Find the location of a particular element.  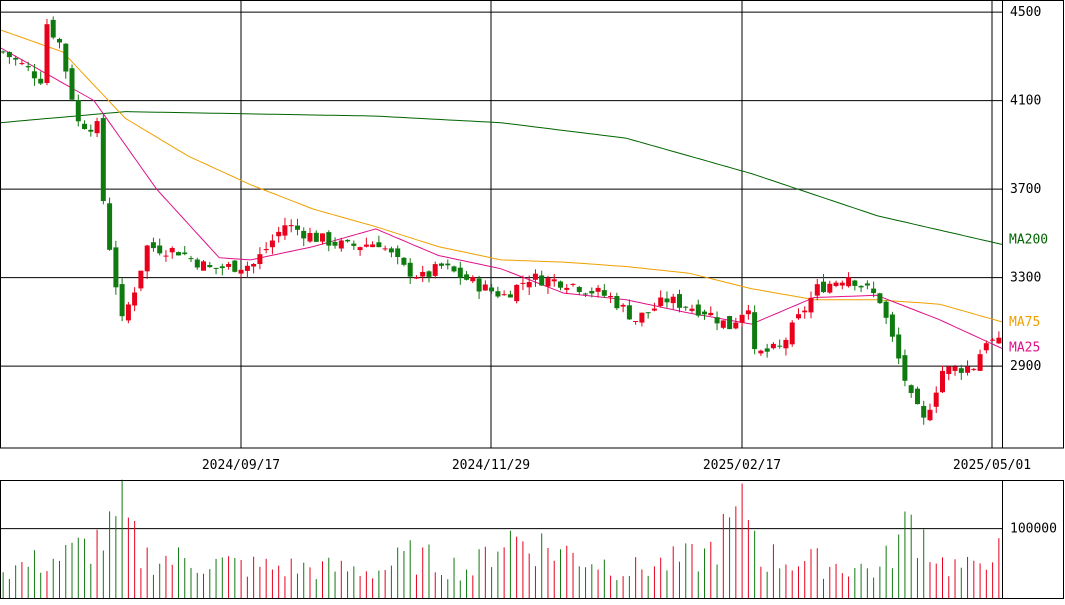

price-tick-label-4: 4500 is located at coordinates (1025, 12).